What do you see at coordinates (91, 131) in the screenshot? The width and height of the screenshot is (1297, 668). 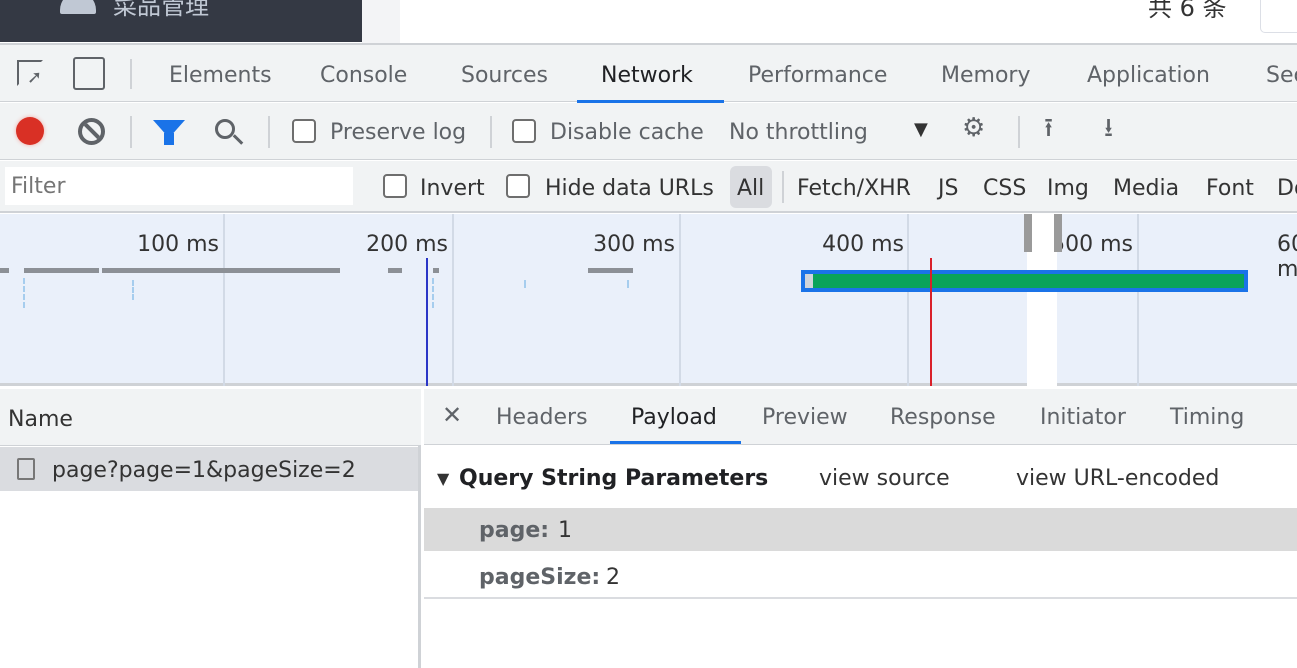 I see `clear-icon` at bounding box center [91, 131].